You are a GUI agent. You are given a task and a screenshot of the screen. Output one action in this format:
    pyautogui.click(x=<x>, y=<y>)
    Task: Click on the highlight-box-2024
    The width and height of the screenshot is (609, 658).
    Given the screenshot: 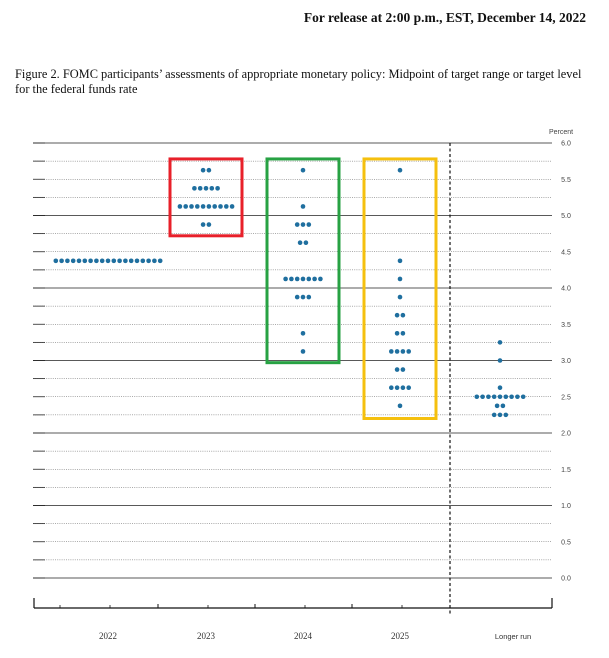 What is the action you would take?
    pyautogui.click(x=303, y=261)
    